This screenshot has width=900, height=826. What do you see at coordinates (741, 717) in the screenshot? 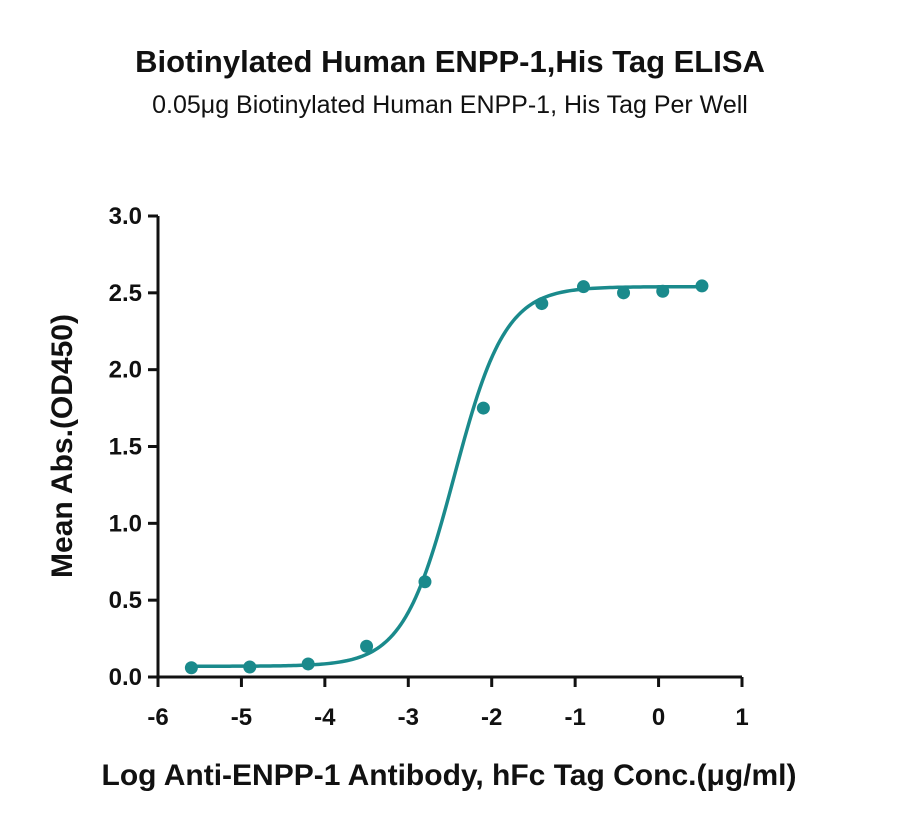
I see `x-tick-label: 1` at bounding box center [741, 717].